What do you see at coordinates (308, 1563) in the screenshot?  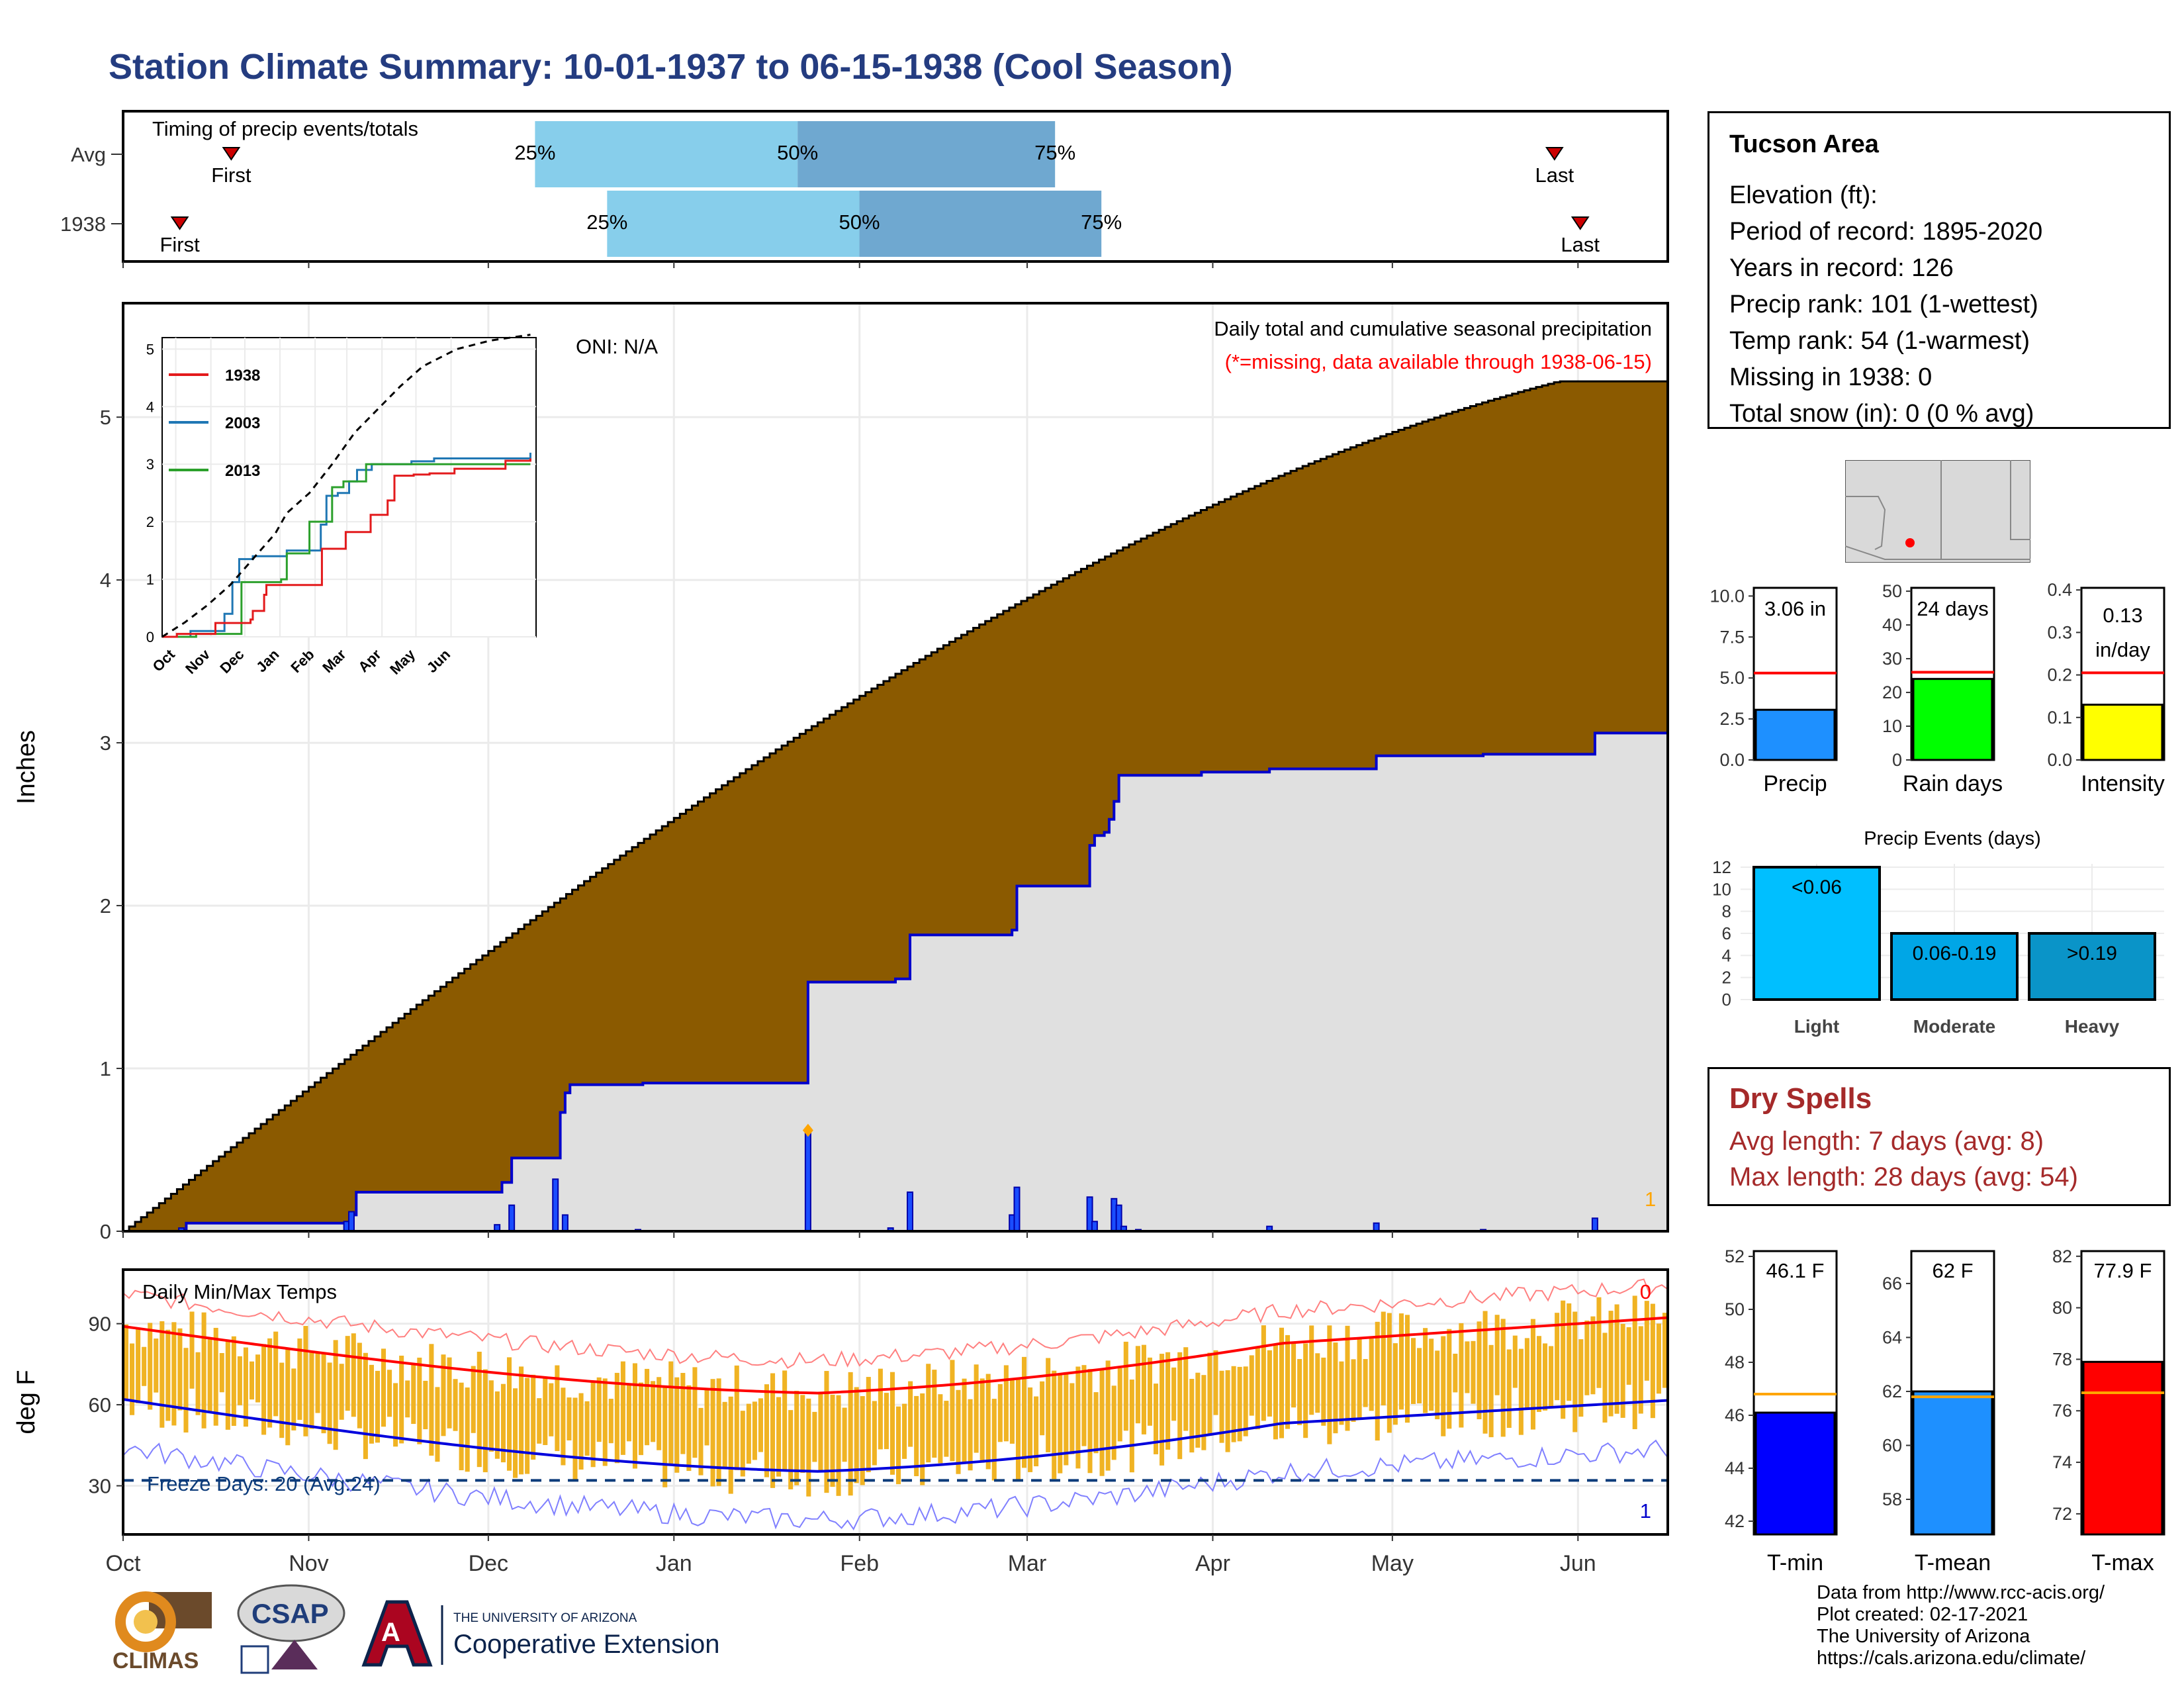 I see `month-label: Nov` at bounding box center [308, 1563].